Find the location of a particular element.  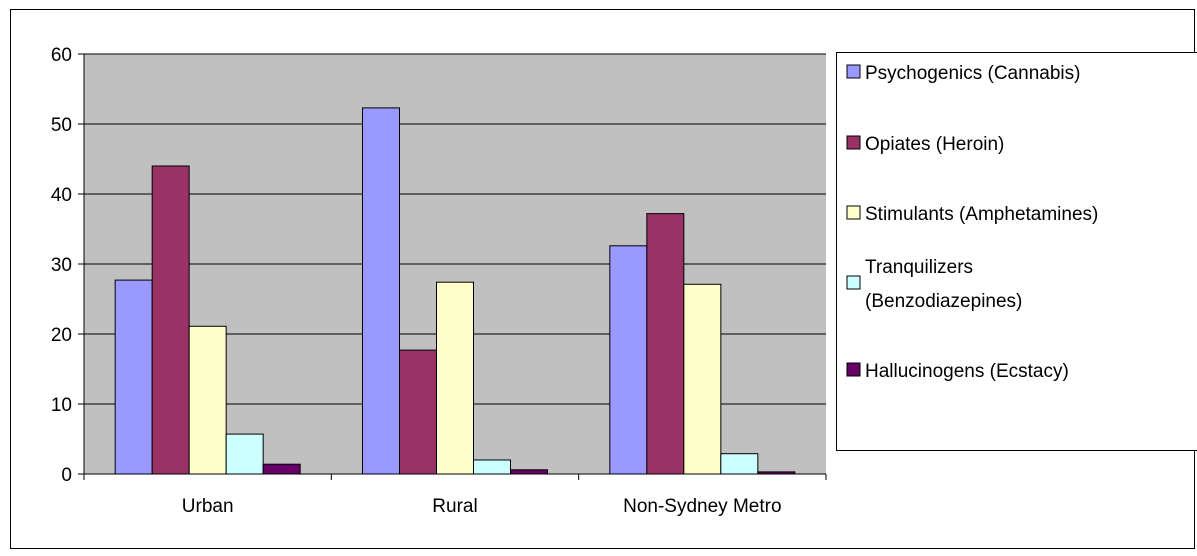

y-tick-label: 40 is located at coordinates (61, 195).